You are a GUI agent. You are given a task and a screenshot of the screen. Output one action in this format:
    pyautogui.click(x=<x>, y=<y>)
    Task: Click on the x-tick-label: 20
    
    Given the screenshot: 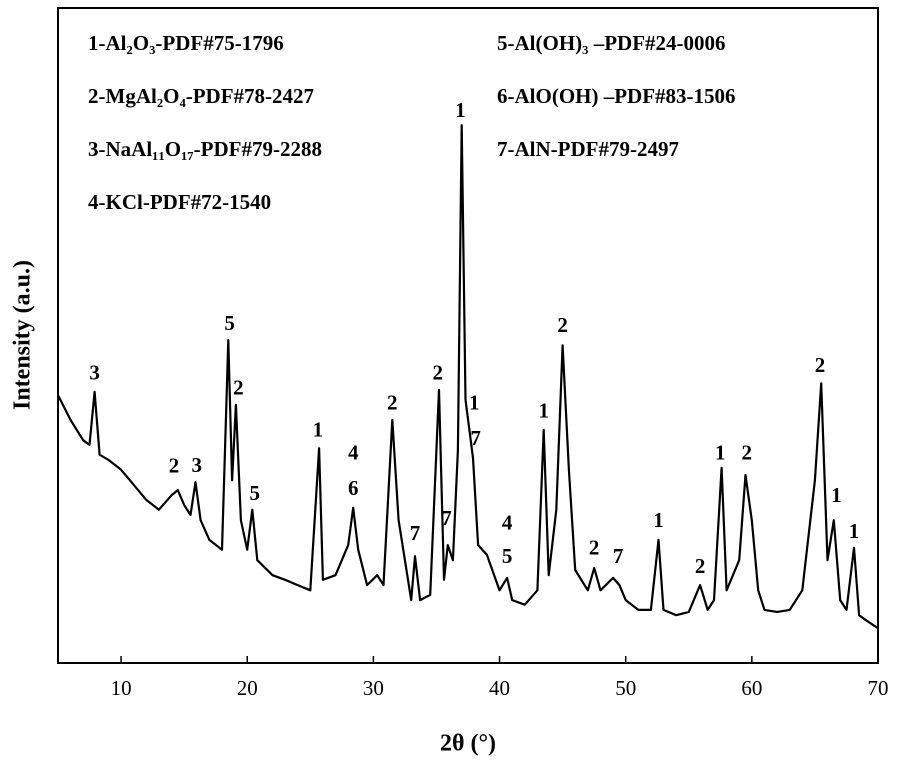 What is the action you would take?
    pyautogui.click(x=247, y=688)
    